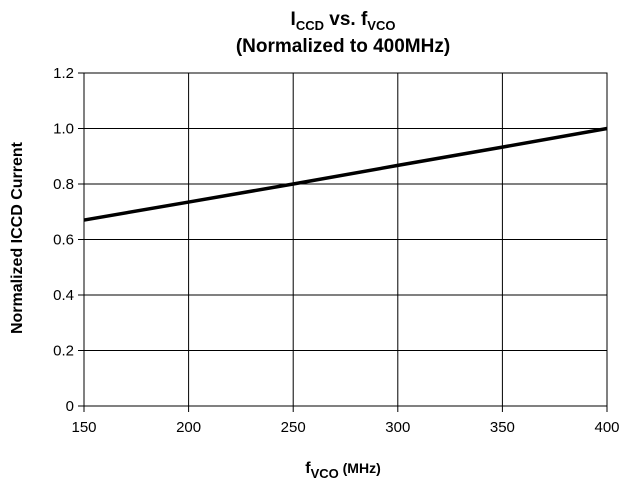 Image resolution: width=624 pixels, height=483 pixels. What do you see at coordinates (343, 21) in the screenshot?
I see `chart-title-line1: ICCD vs. fVCO` at bounding box center [343, 21].